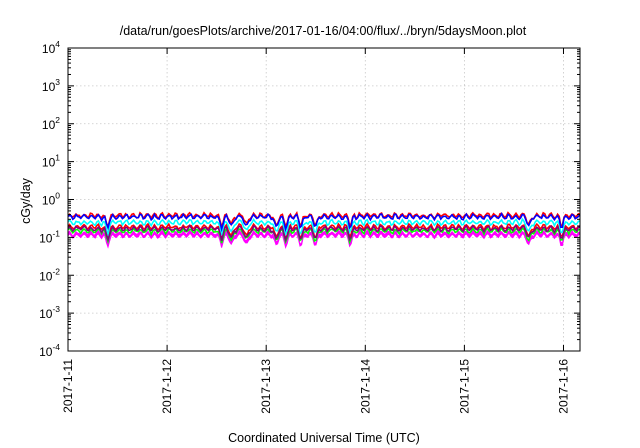 The height and width of the screenshot is (448, 640). I want to click on y-tick-label: 10², so click(51, 123).